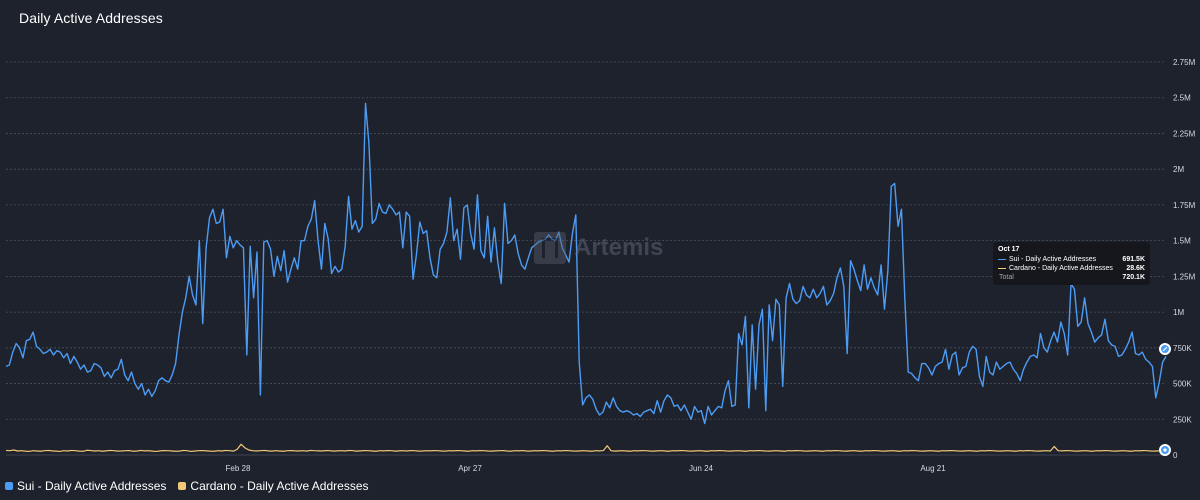 Image resolution: width=1200 pixels, height=500 pixels. What do you see at coordinates (1071, 277) in the screenshot?
I see `tooltip-row-total: Total 720.1K` at bounding box center [1071, 277].